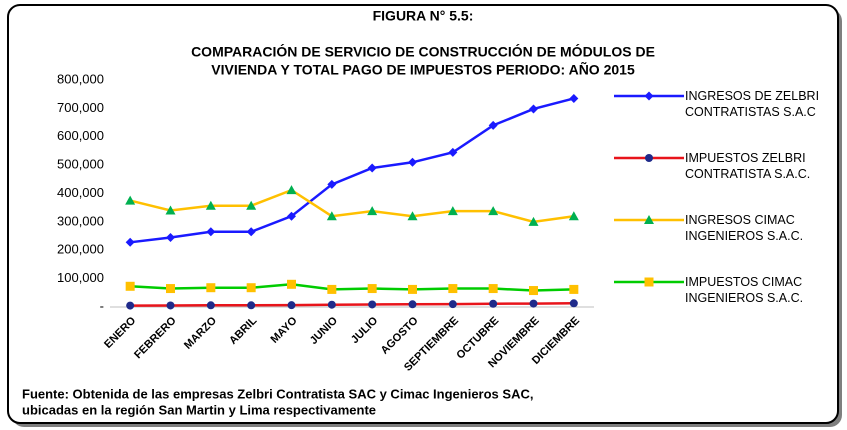 This screenshot has height=430, width=847. Describe the element at coordinates (80, 135) in the screenshot. I see `y-tick-label: 600,000` at that location.